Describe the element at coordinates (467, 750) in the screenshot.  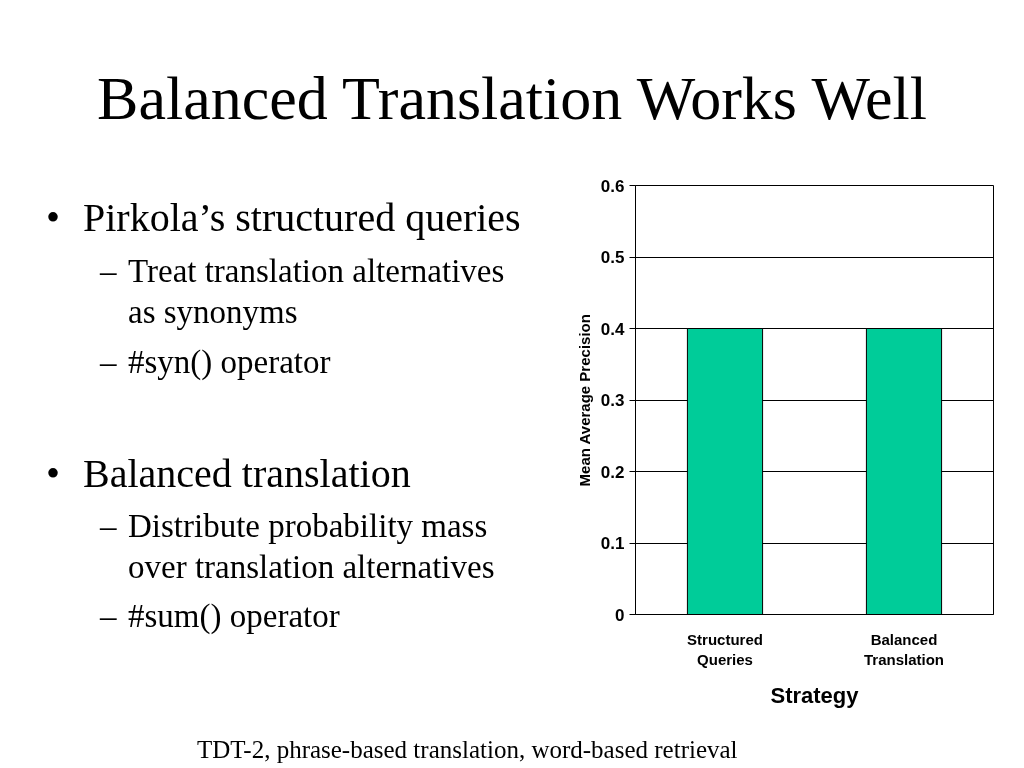
I see `text: TDT-2, phrase-based translation, word-based retrieval` at that location.